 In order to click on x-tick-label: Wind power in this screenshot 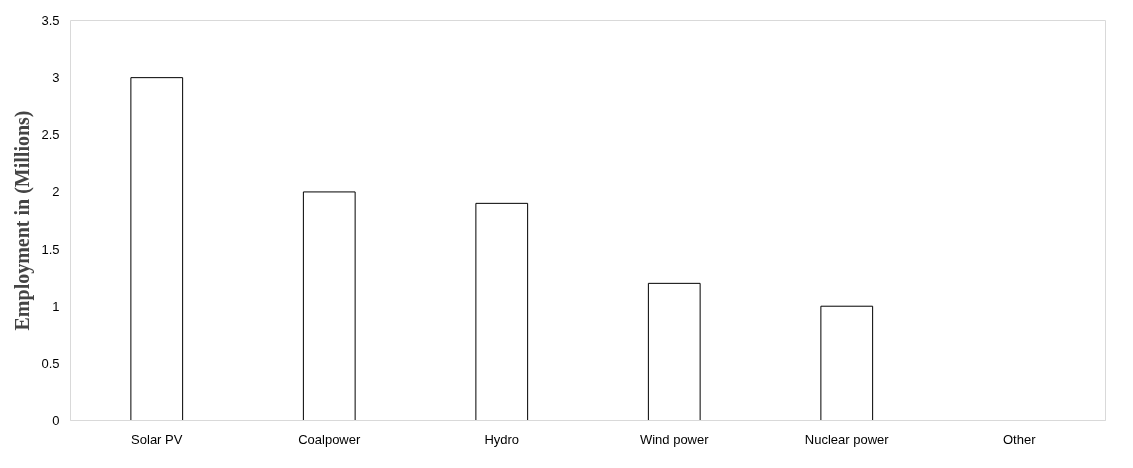, I will do `click(674, 439)`.